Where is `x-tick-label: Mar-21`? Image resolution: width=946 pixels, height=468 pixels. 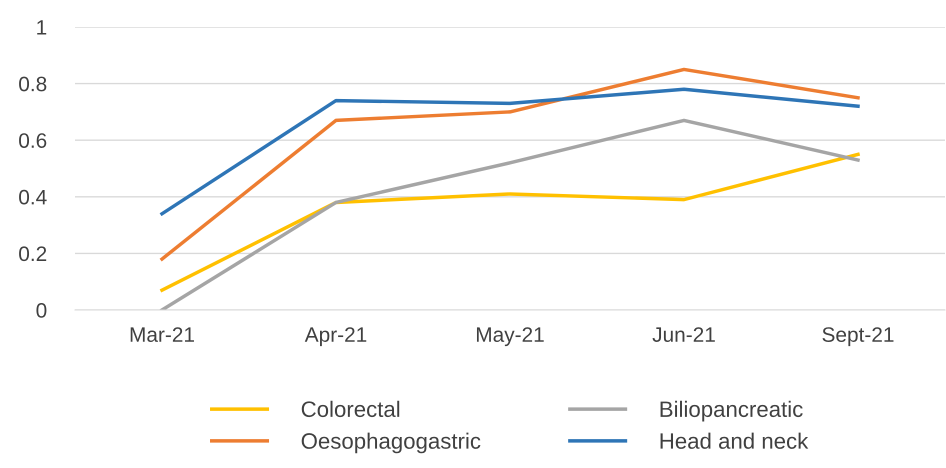 x-tick-label: Mar-21 is located at coordinates (162, 334).